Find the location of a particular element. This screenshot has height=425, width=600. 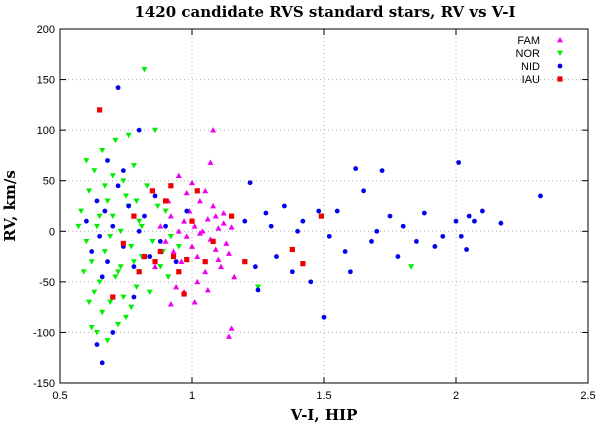

x-axis-title: V-I, HIP is located at coordinates (324, 415).